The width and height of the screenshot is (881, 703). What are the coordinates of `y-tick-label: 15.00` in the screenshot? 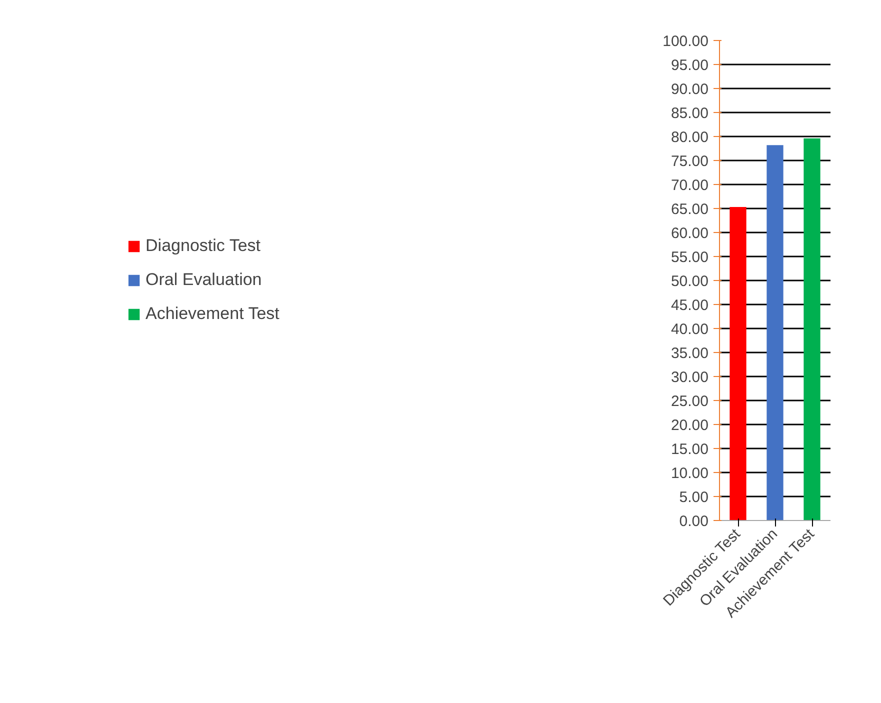 It's located at (689, 449).